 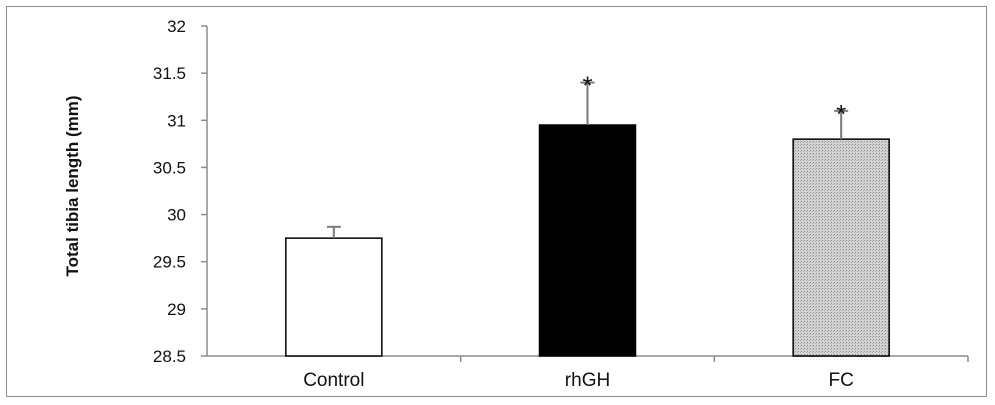 I want to click on category-label-control: Control, so click(x=333, y=380).